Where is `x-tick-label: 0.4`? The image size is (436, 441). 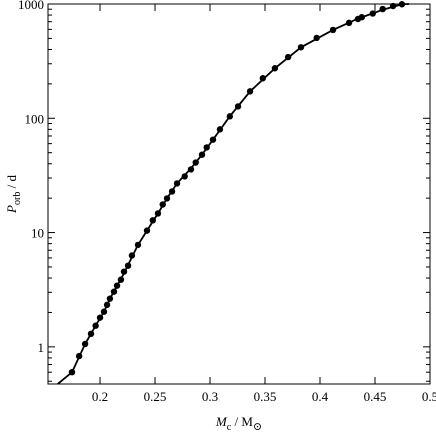
x-tick-label: 0.4 is located at coordinates (320, 396).